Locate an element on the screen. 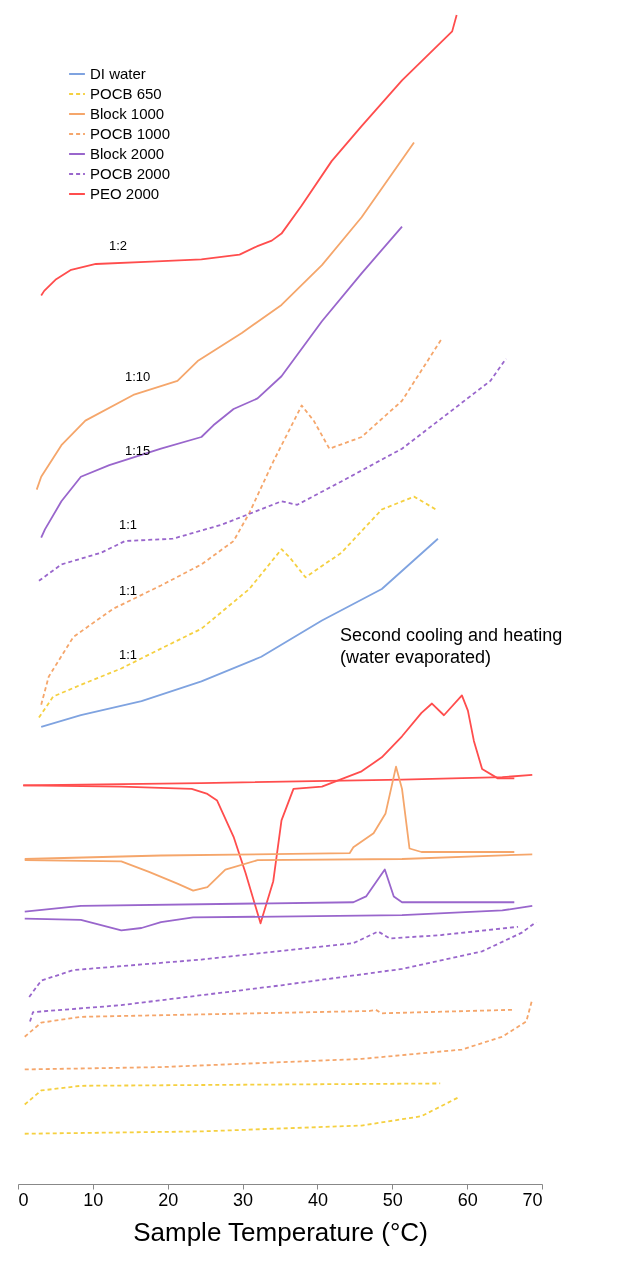 The width and height of the screenshot is (634, 1270). legend-label: Block 2000 is located at coordinates (127, 153).